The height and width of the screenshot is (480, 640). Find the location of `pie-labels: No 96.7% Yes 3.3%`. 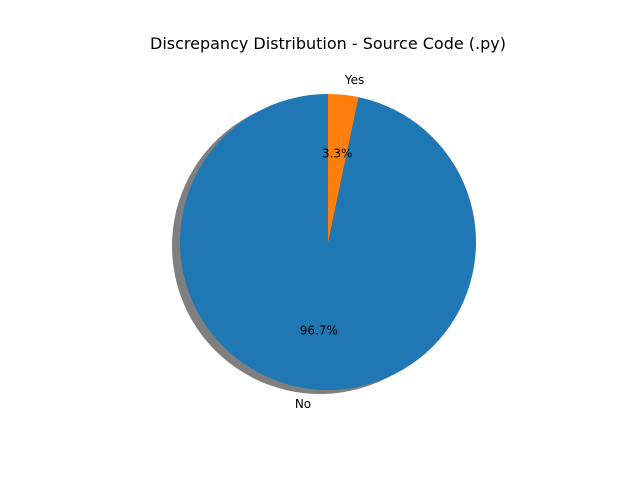

pie-labels: No 96.7% Yes 3.3% is located at coordinates (329, 242).